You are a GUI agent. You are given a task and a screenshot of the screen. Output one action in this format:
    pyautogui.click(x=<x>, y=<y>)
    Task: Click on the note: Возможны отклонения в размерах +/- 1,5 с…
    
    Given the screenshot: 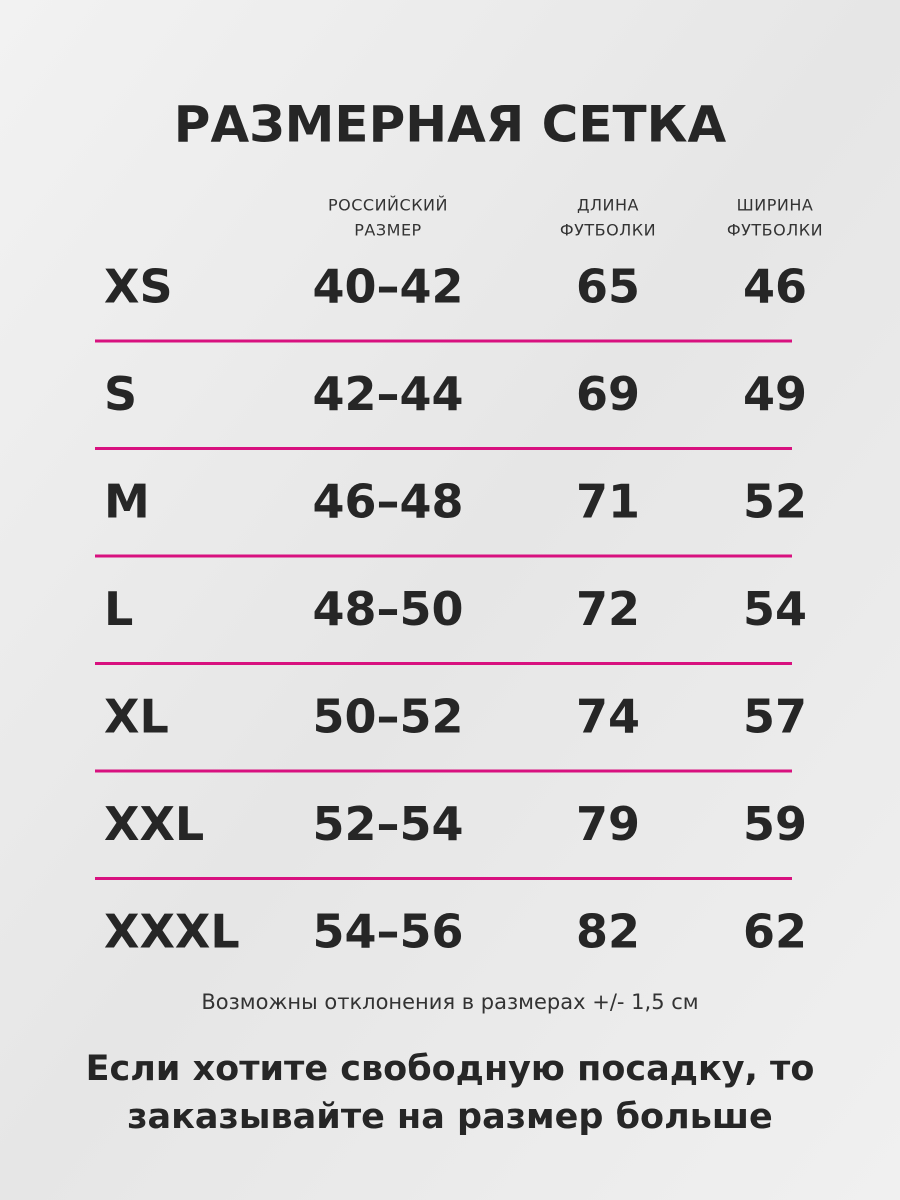 What is the action you would take?
    pyautogui.click(x=449, y=1002)
    